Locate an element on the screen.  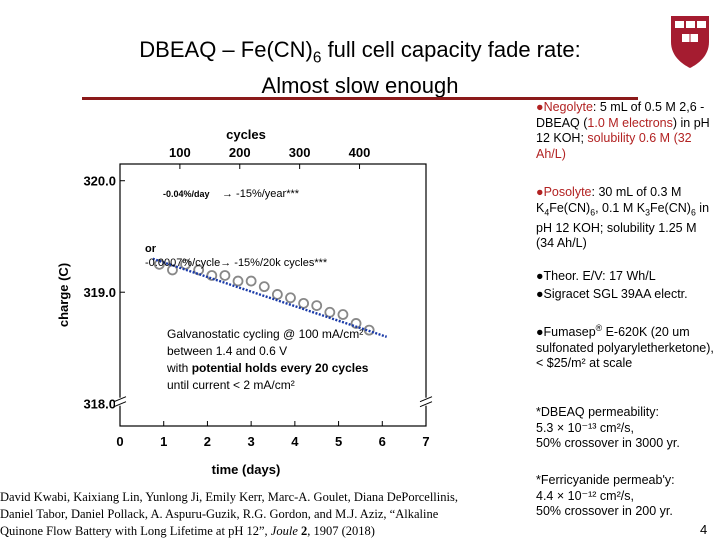
y-tick-label: 320.0 is located at coordinates (99, 181).